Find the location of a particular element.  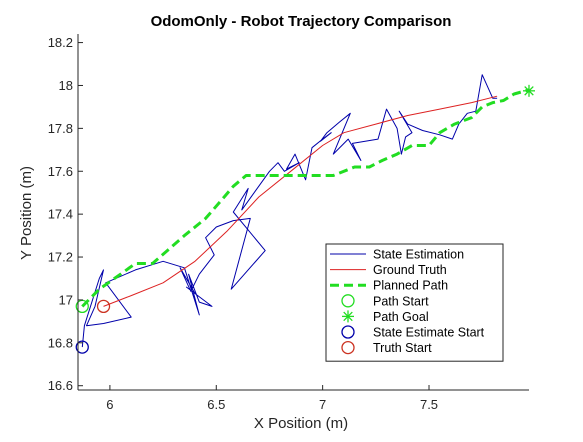

y-tick-label: 16.8 is located at coordinates (60, 342).